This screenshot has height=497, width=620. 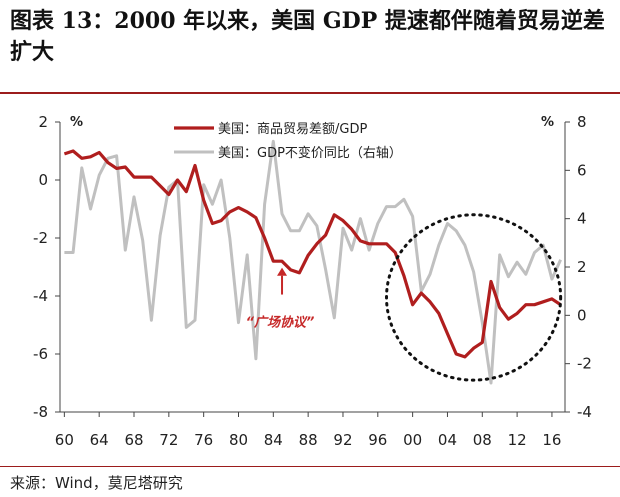 What do you see at coordinates (96, 483) in the screenshot?
I see `source-note: 来源：Wind，莫尼塔研究` at bounding box center [96, 483].